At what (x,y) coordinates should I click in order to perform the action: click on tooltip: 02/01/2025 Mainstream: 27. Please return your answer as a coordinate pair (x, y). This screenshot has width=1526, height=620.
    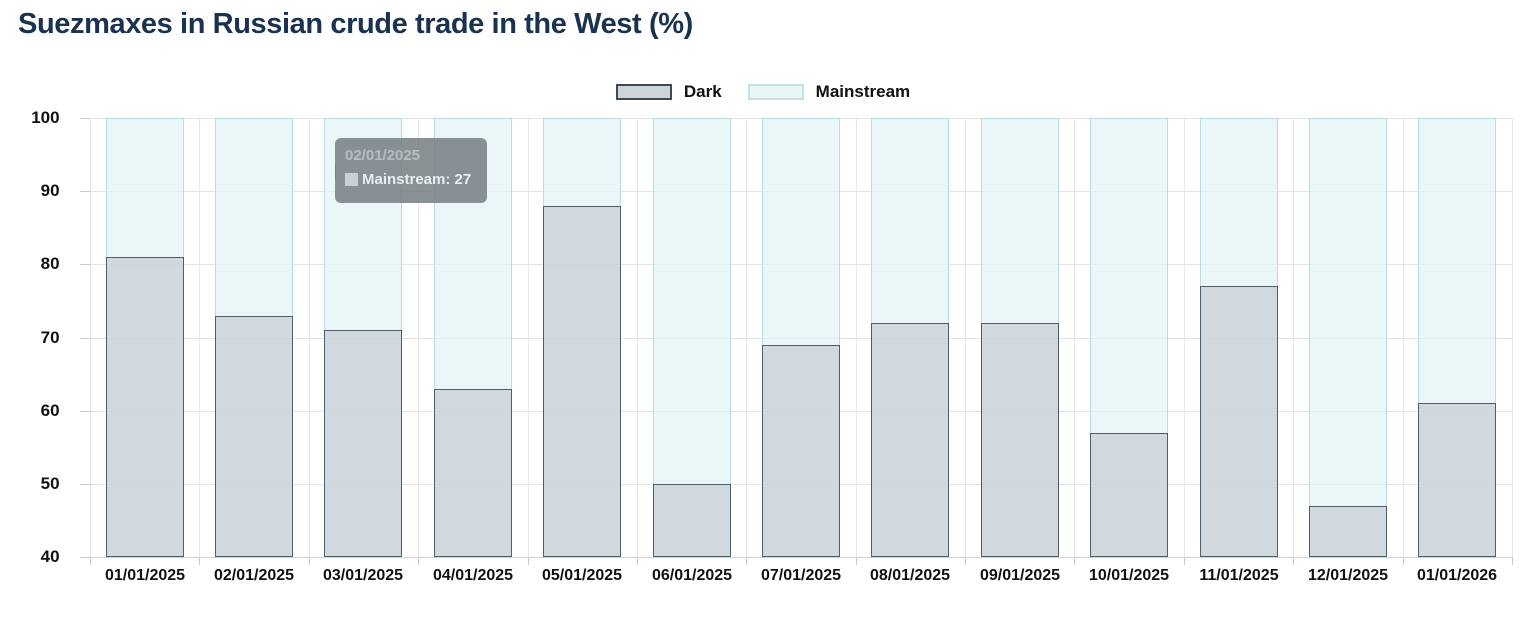
    Looking at the image, I should click on (411, 170).